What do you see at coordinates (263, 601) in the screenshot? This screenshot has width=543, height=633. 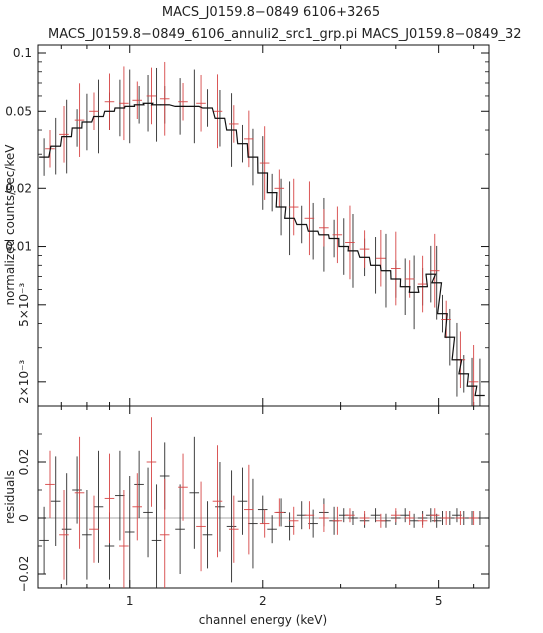 I see `x-tick-label: 2` at bounding box center [263, 601].